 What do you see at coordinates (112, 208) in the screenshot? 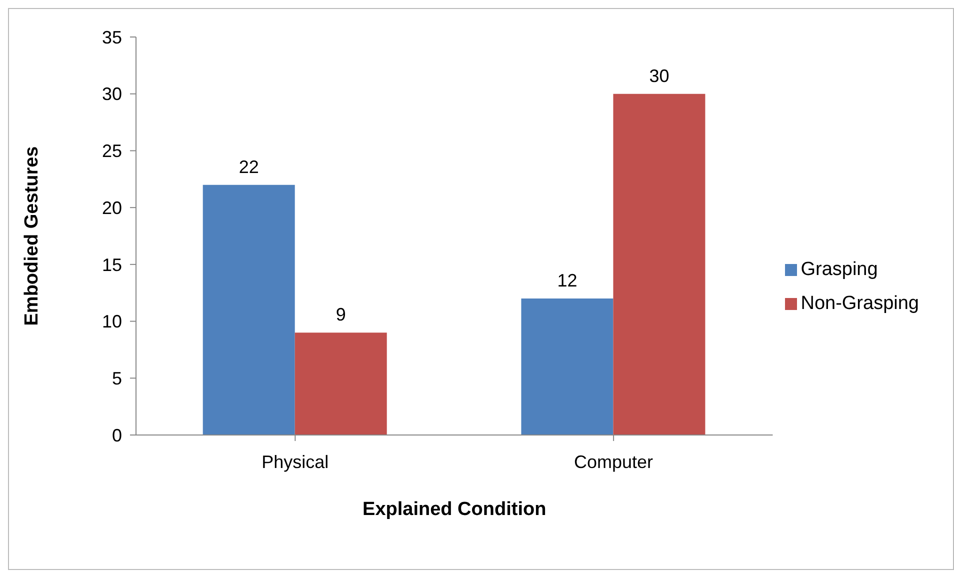
I see `y-tick-label: 20` at bounding box center [112, 208].